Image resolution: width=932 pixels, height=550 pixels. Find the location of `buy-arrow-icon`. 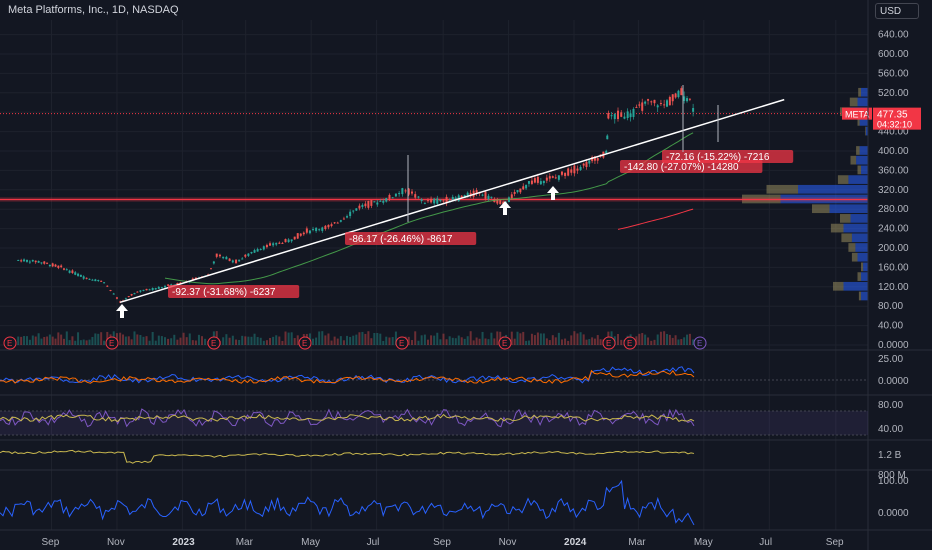

buy-arrow-icon is located at coordinates (505, 208).